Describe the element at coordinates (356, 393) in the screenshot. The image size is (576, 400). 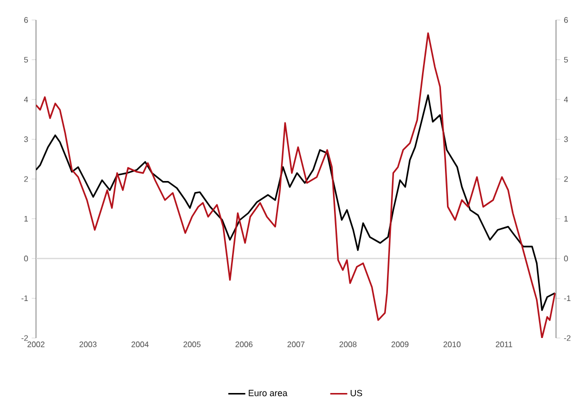
I see `legend-label: US` at that location.